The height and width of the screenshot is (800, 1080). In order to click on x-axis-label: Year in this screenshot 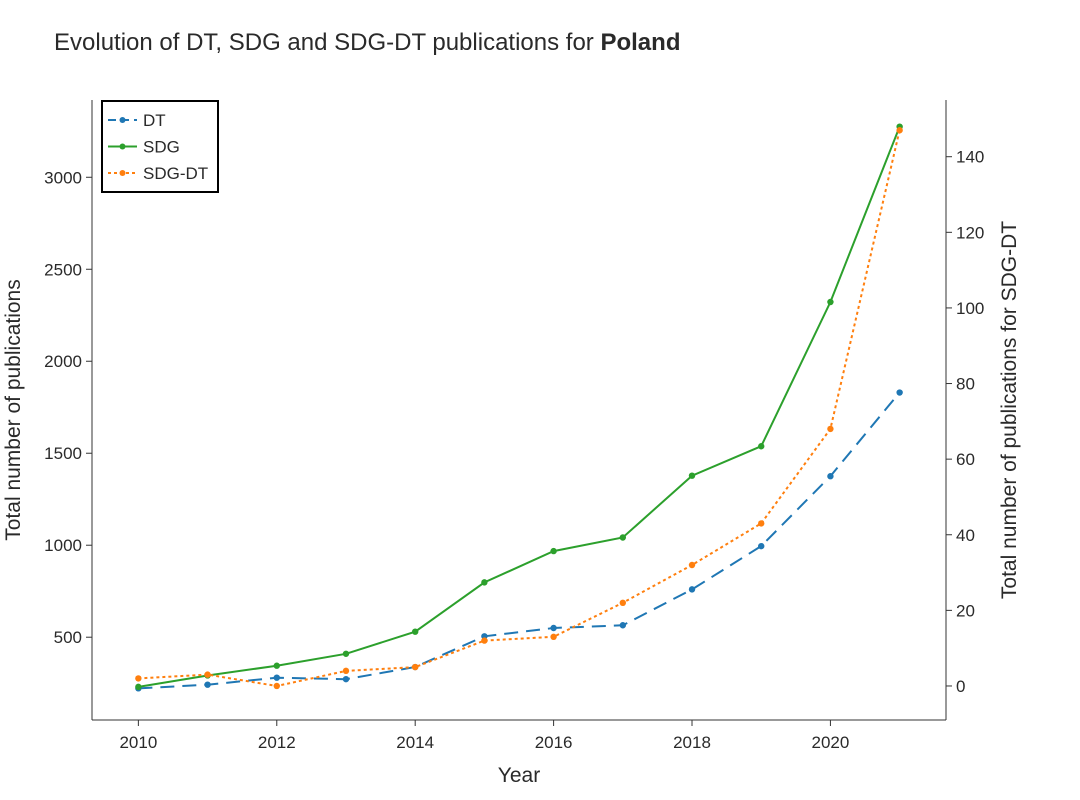, I will do `click(519, 775)`.